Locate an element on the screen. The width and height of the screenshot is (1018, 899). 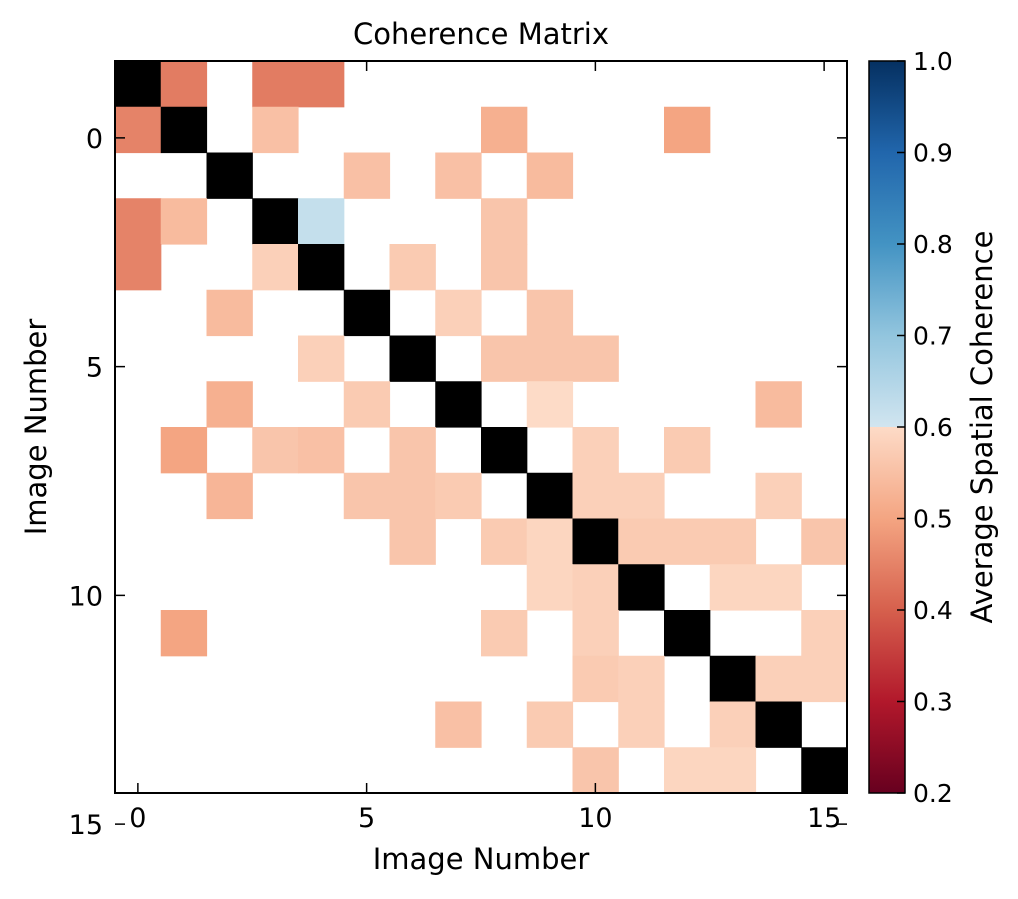
y-tick-label: 0 is located at coordinates (94, 139).